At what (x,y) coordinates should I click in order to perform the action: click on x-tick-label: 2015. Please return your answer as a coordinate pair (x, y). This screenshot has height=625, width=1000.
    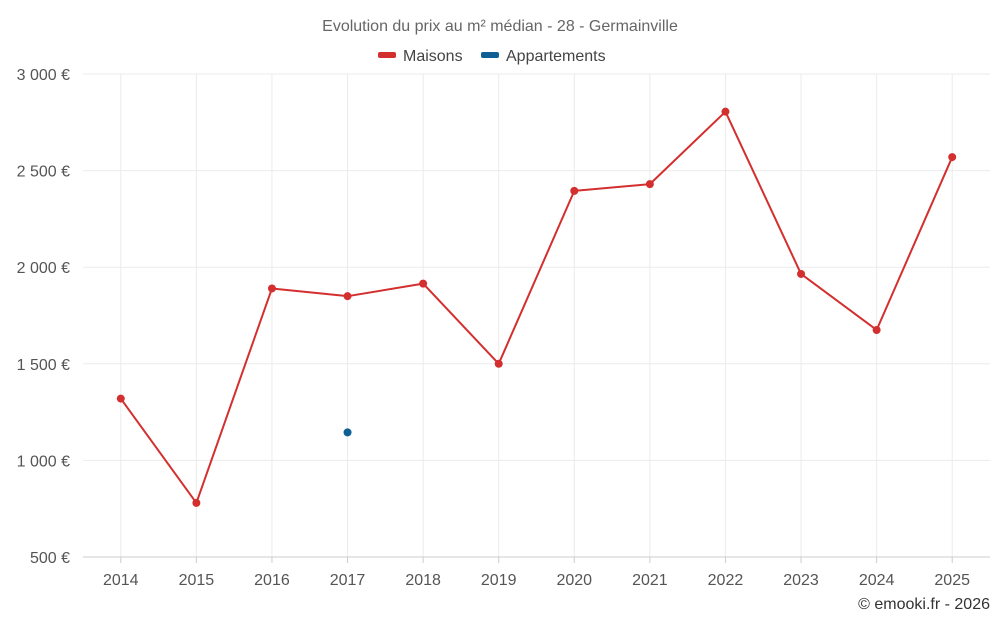
    Looking at the image, I should click on (197, 580).